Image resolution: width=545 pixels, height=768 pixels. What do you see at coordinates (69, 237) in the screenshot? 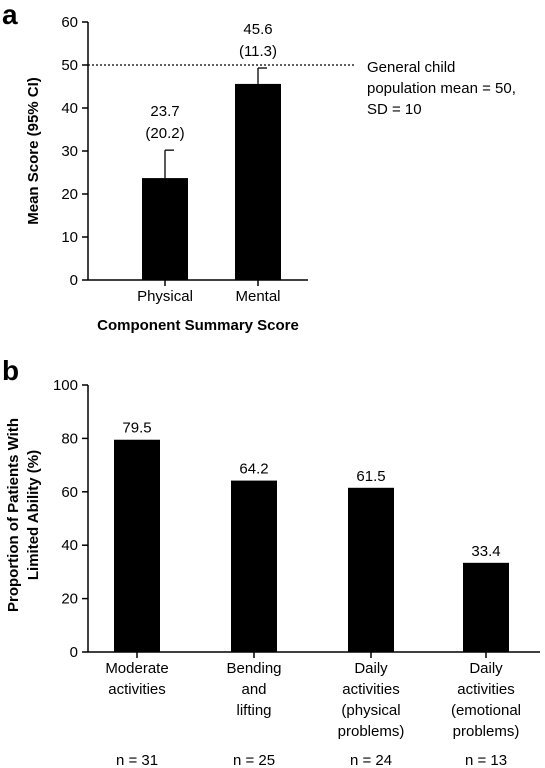
I see `y-tick-label: 10` at bounding box center [69, 237].